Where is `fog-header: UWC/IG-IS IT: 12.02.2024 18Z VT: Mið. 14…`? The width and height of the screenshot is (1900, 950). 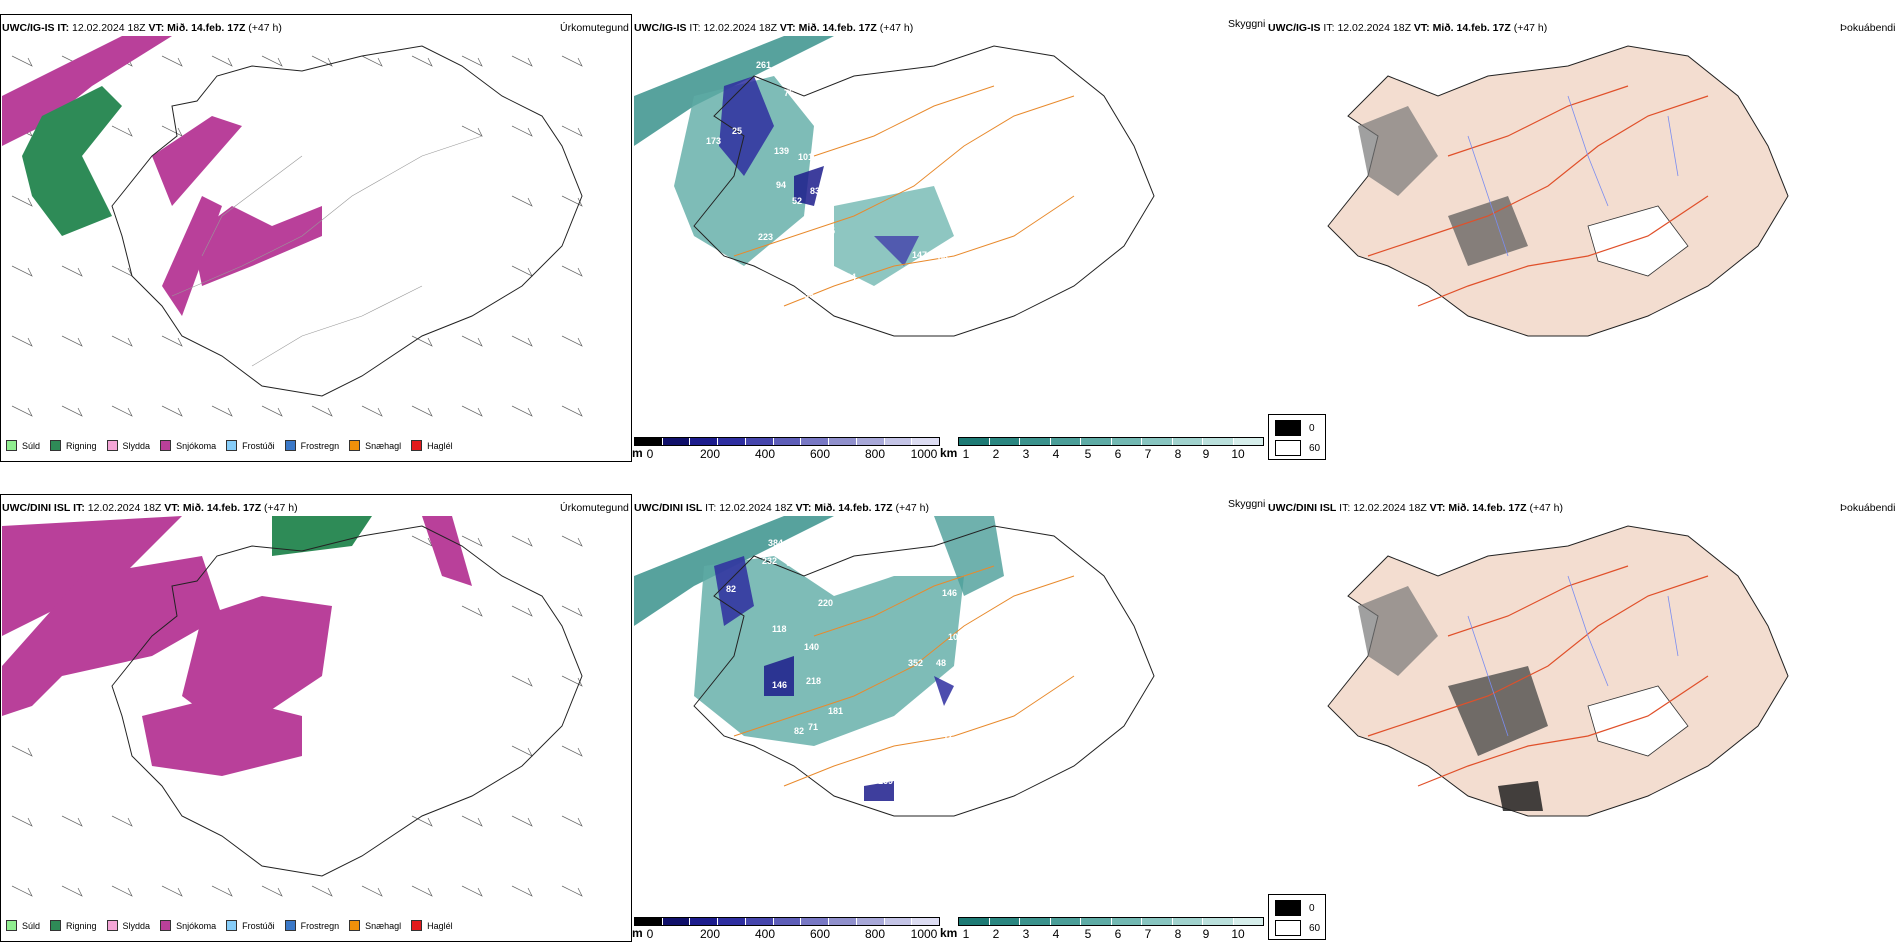
fog-header: UWC/IG-IS IT: 12.02.2024 18Z VT: Mið. 14… is located at coordinates (1407, 28).